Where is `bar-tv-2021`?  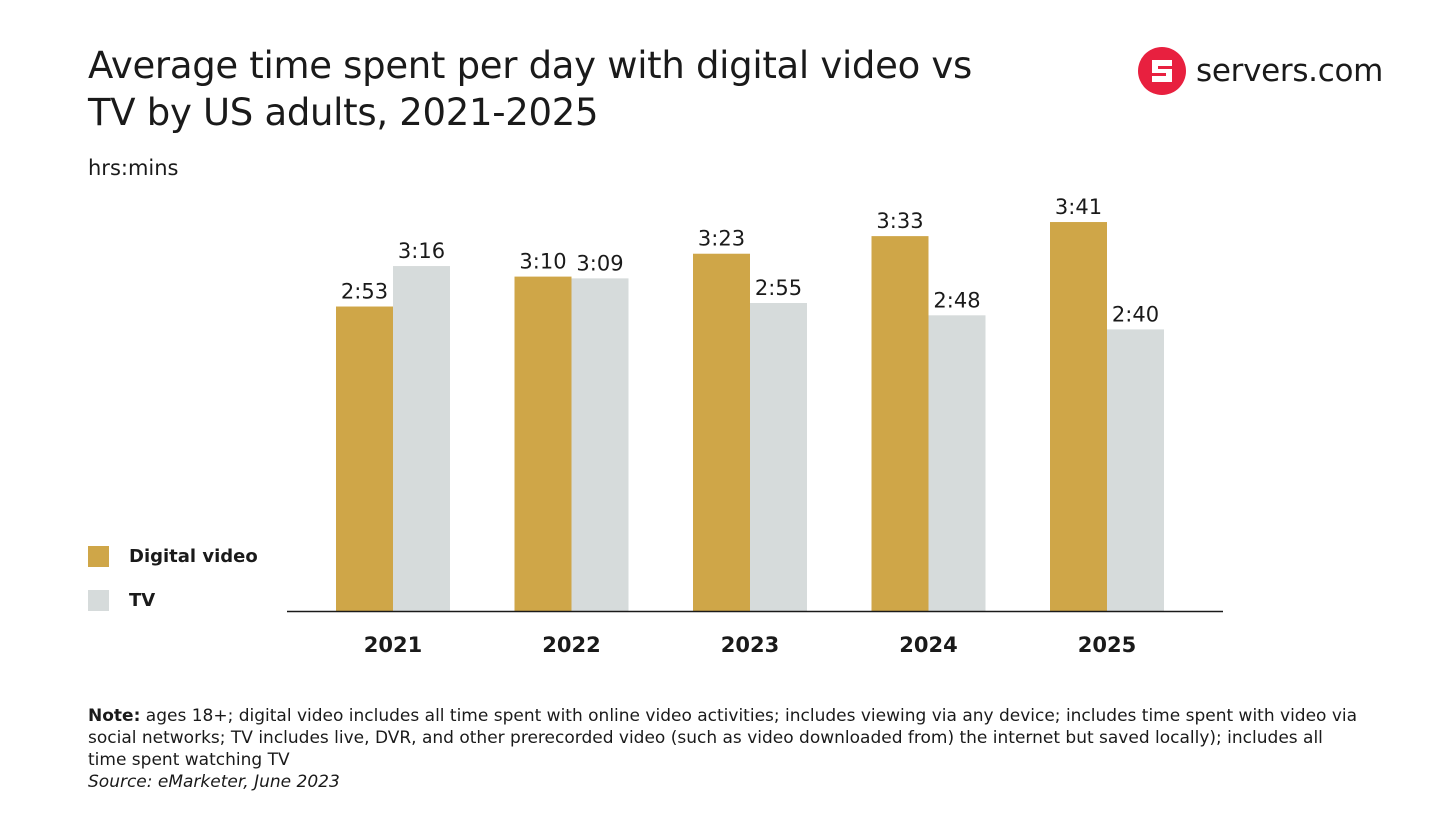
bar-tv-2021 is located at coordinates (421, 438).